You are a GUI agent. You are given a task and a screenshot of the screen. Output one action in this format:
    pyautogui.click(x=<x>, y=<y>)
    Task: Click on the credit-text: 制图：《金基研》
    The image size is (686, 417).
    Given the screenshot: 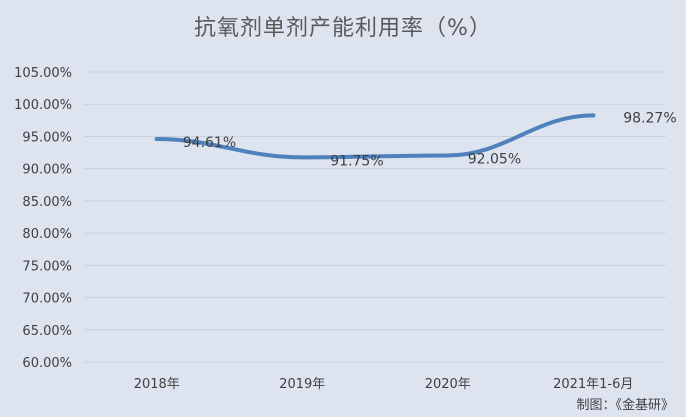 What is the action you would take?
    pyautogui.click(x=625, y=405)
    